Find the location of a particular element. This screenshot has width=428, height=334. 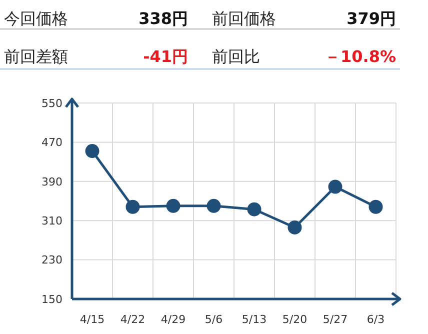

y-tick-label: 150 is located at coordinates (52, 299).